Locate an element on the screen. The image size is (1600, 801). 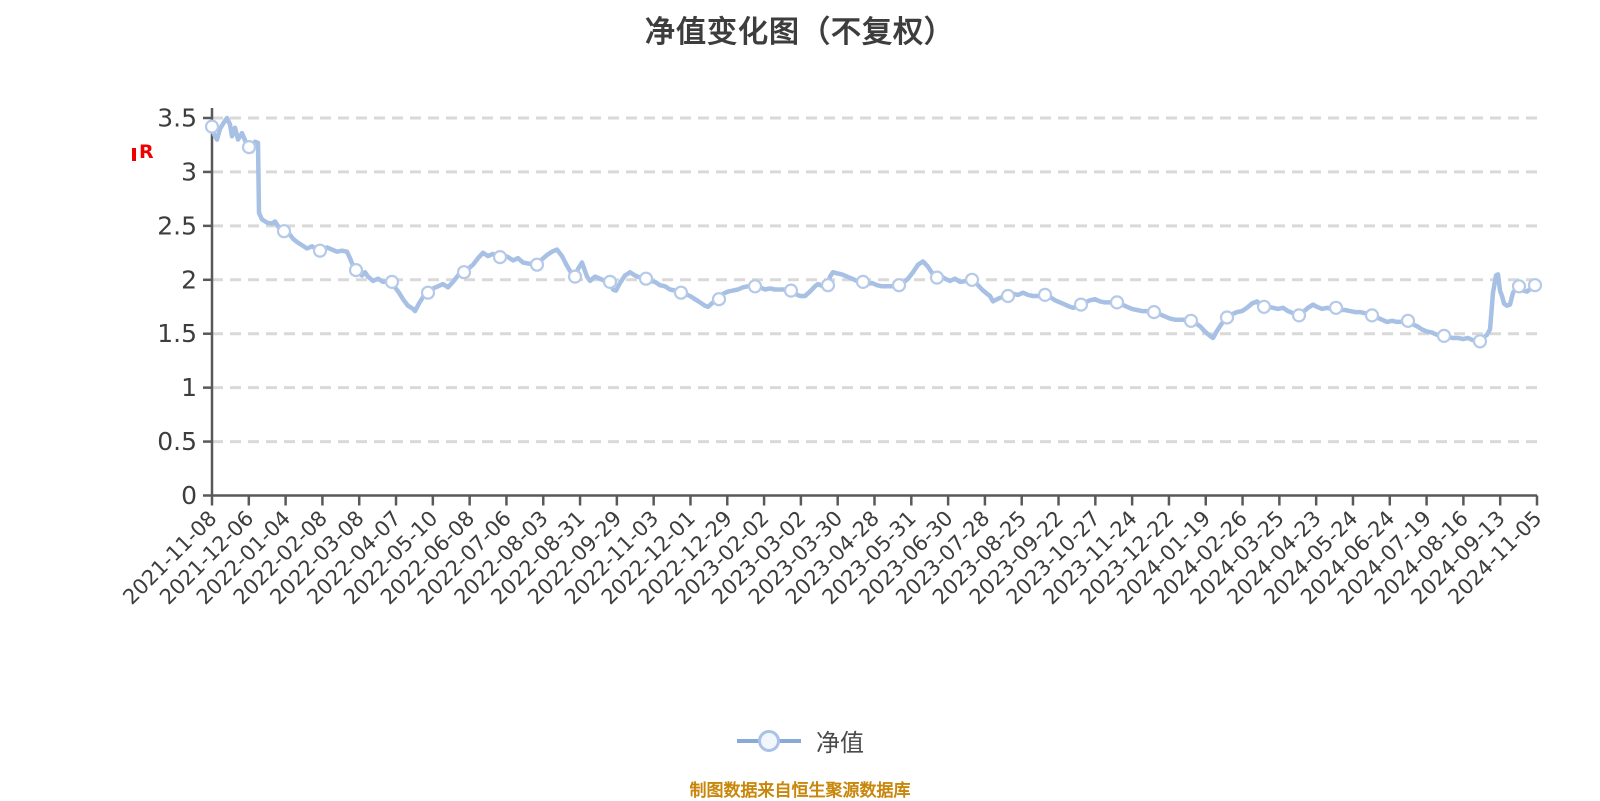
y-tick-label: 1 is located at coordinates (189, 387).